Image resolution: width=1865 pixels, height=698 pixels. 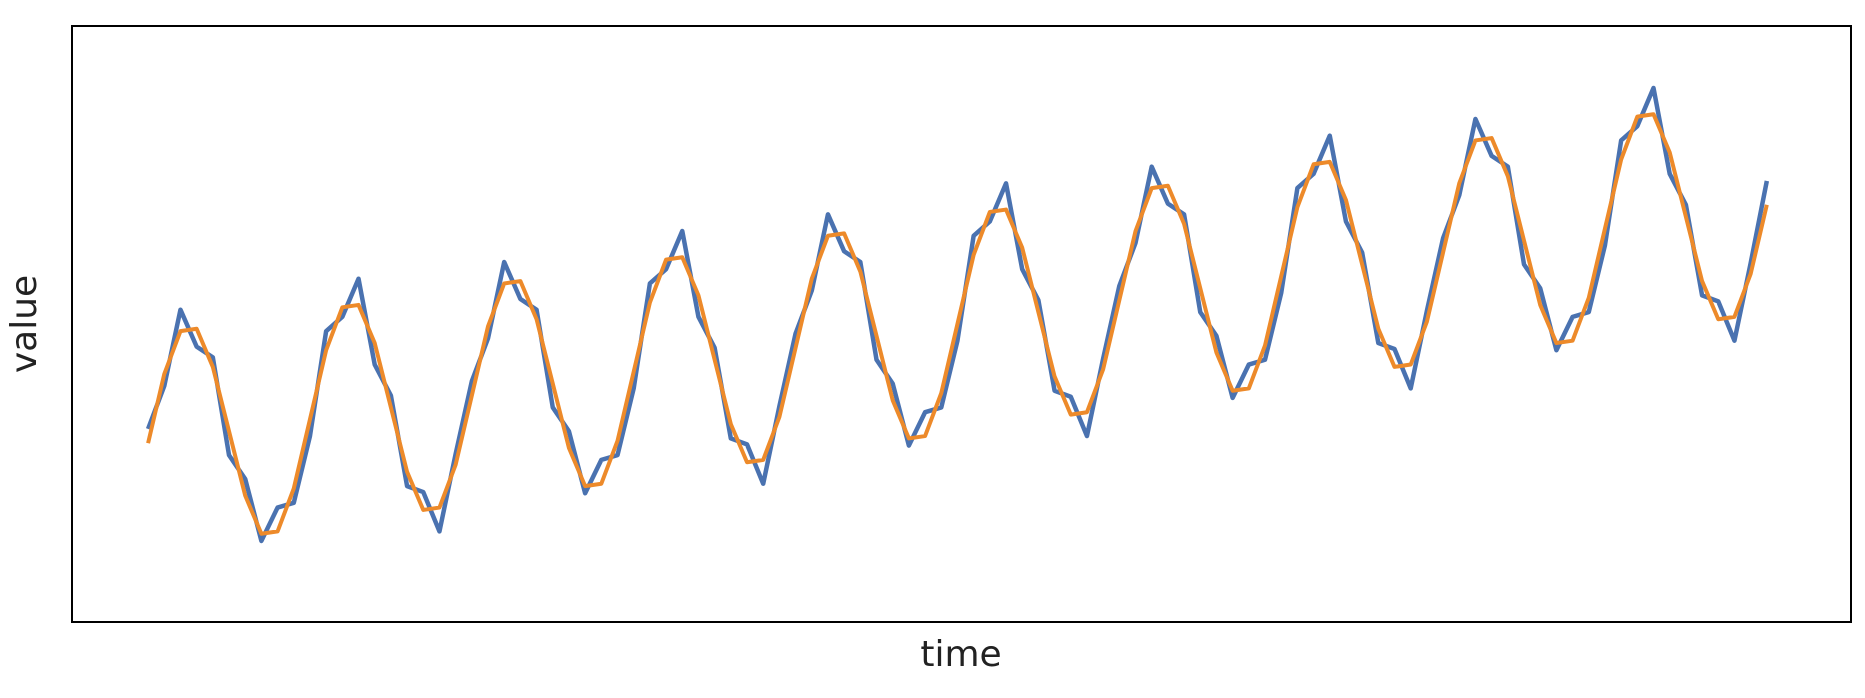 I want to click on x-axis-label: time, so click(x=960, y=654).